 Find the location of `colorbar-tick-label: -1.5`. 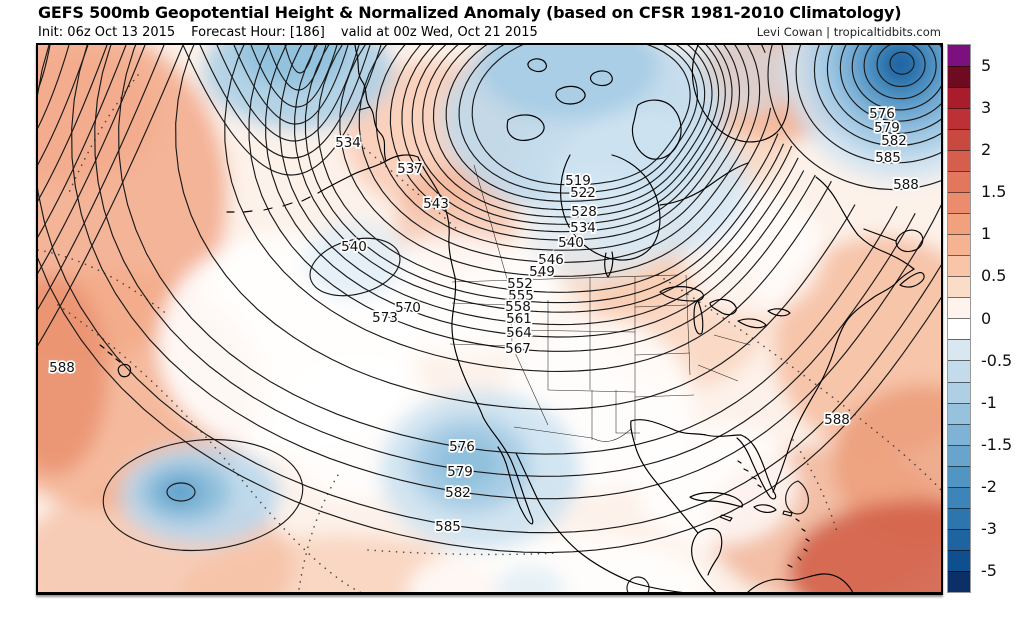

colorbar-tick-label: -1.5 is located at coordinates (997, 444).